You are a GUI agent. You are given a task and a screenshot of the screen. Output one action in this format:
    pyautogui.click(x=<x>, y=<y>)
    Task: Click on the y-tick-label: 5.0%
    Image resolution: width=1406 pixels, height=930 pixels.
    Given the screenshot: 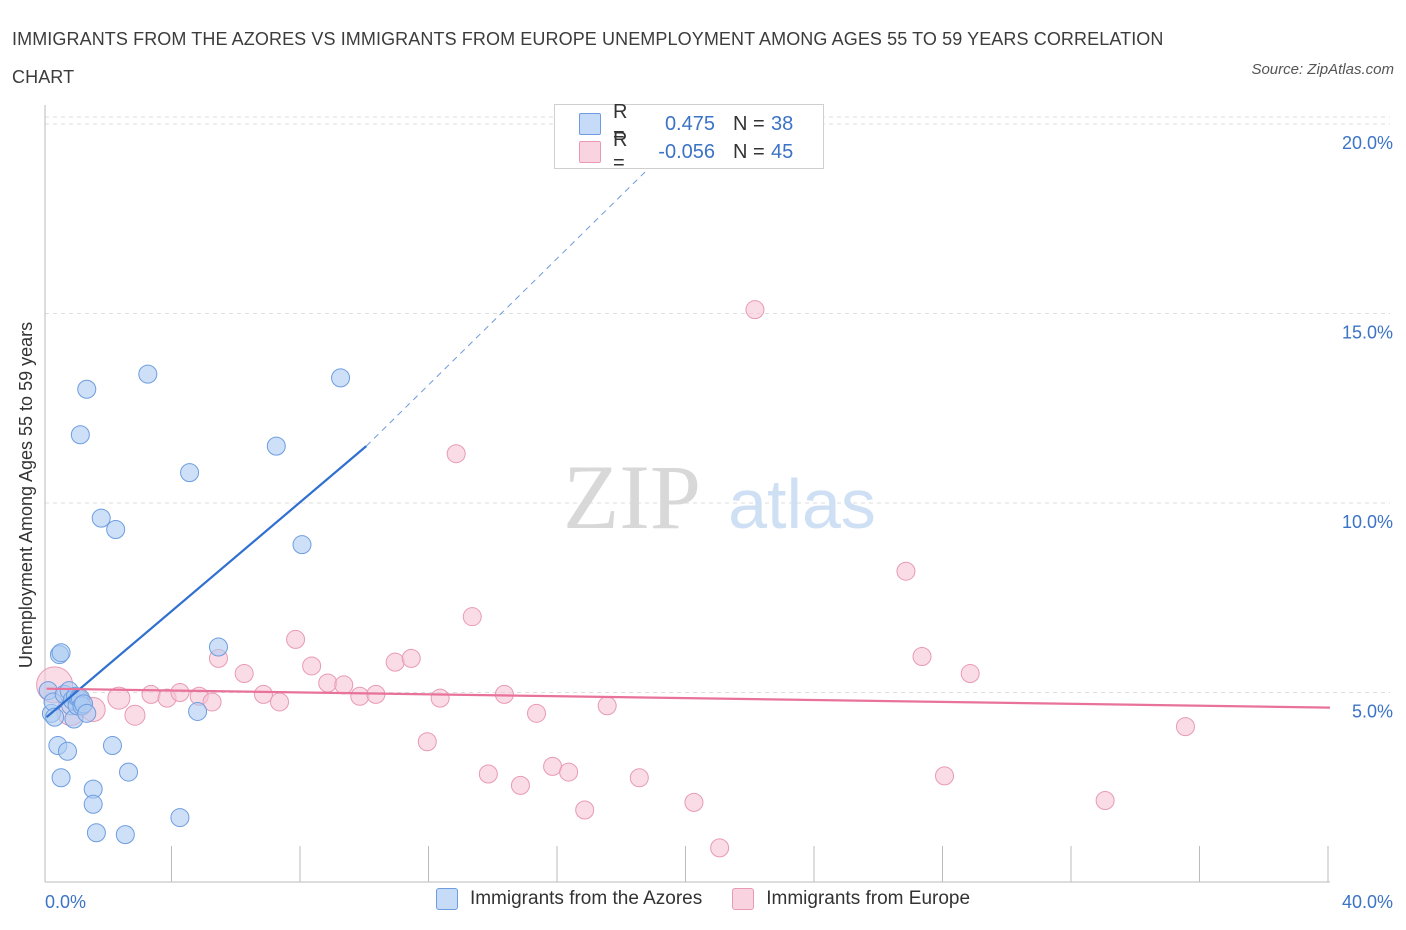 What is the action you would take?
    pyautogui.click(x=1372, y=711)
    